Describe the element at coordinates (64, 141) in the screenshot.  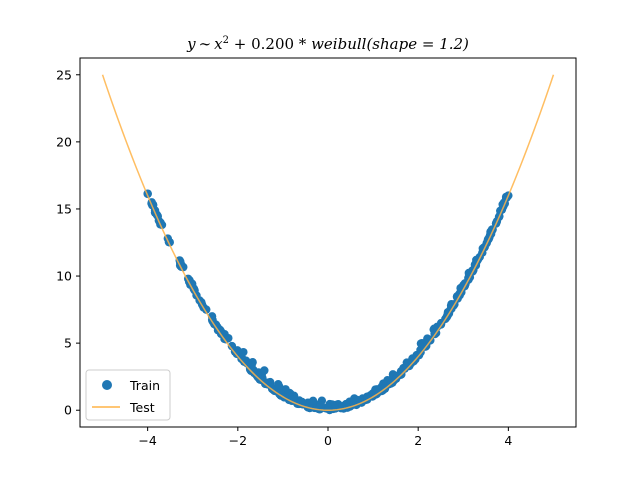
I see `y-tick-label: 20` at that location.